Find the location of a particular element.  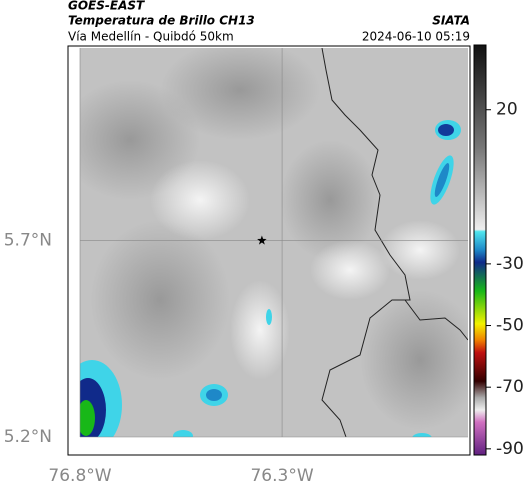

product: Temperatura de Brillo CH13 is located at coordinates (161, 21).